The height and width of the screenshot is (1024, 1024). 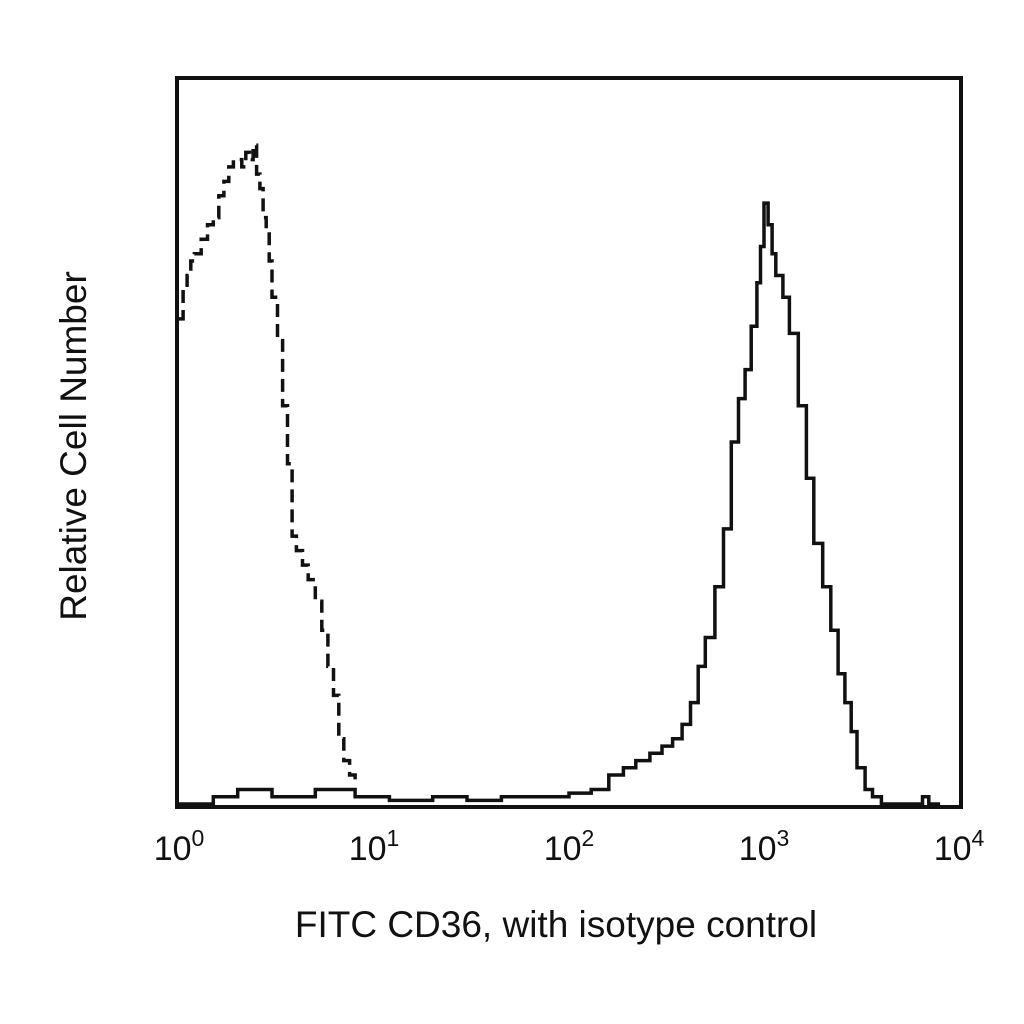 What do you see at coordinates (978, 838) in the screenshot?
I see `x-tick-exponent: 4` at bounding box center [978, 838].